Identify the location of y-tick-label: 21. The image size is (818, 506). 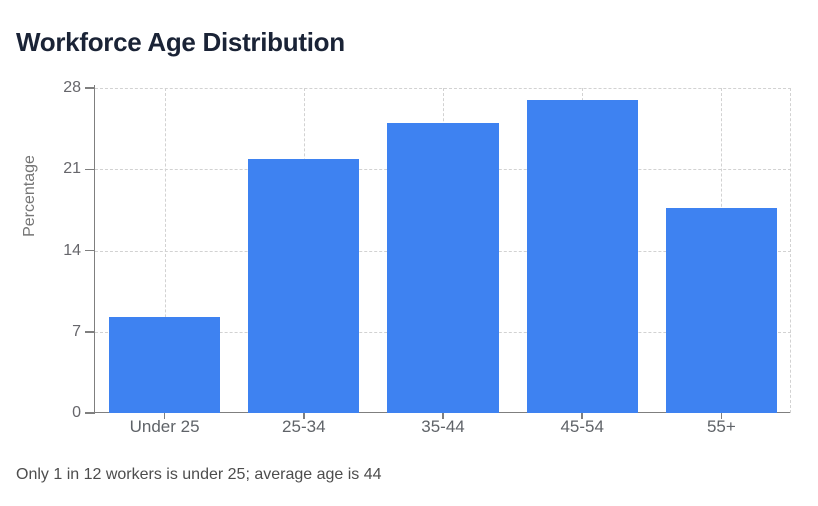
(72, 169).